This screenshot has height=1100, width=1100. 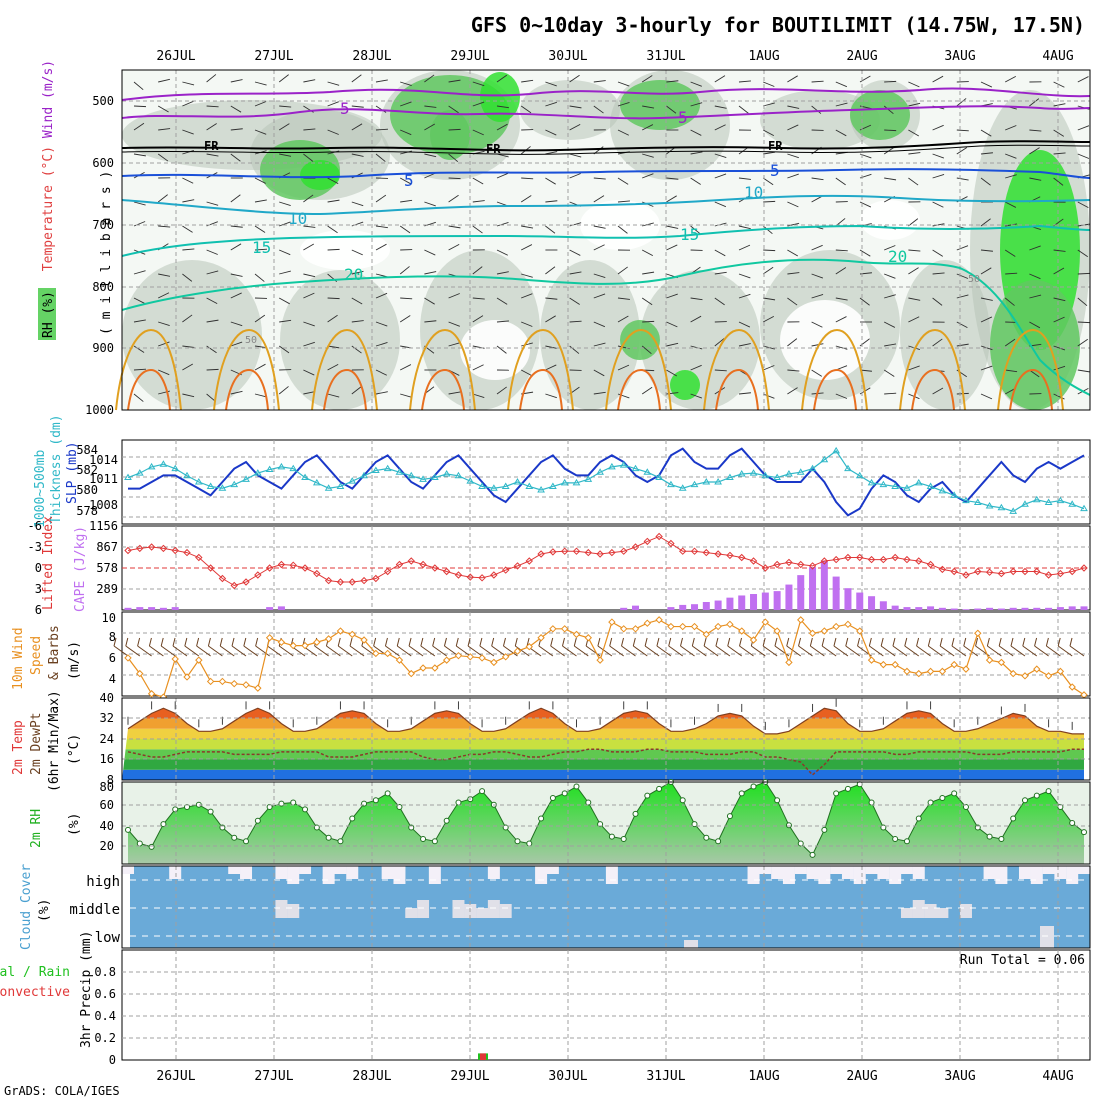 What do you see at coordinates (261, 247) in the screenshot?
I see `temp-label-15a: 15` at bounding box center [261, 247].